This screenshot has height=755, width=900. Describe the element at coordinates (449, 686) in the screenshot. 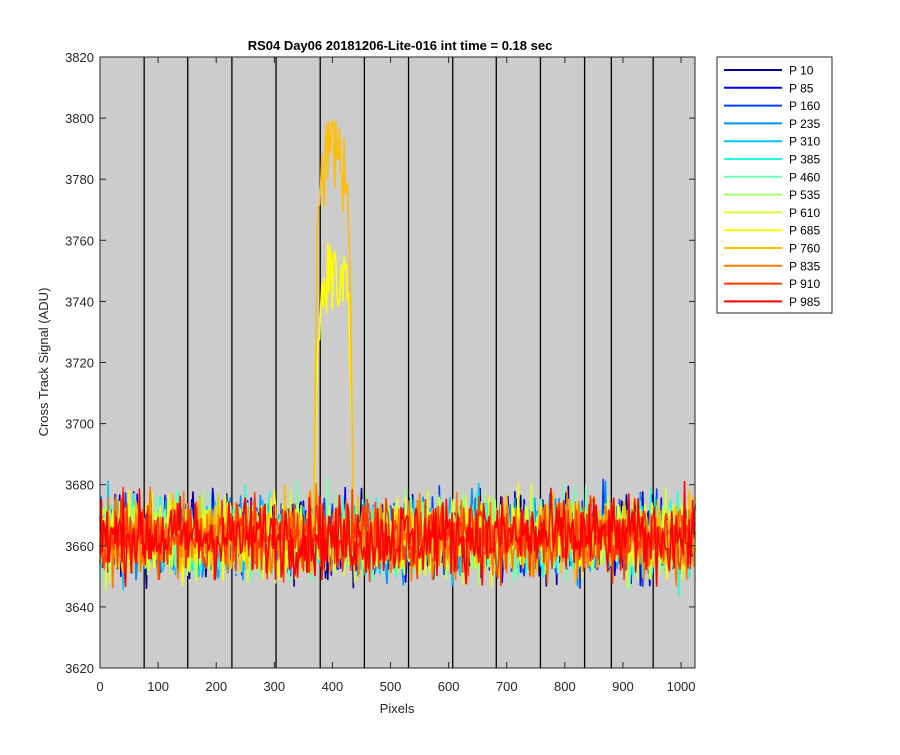

I see `x-tick-label: 600` at that location.